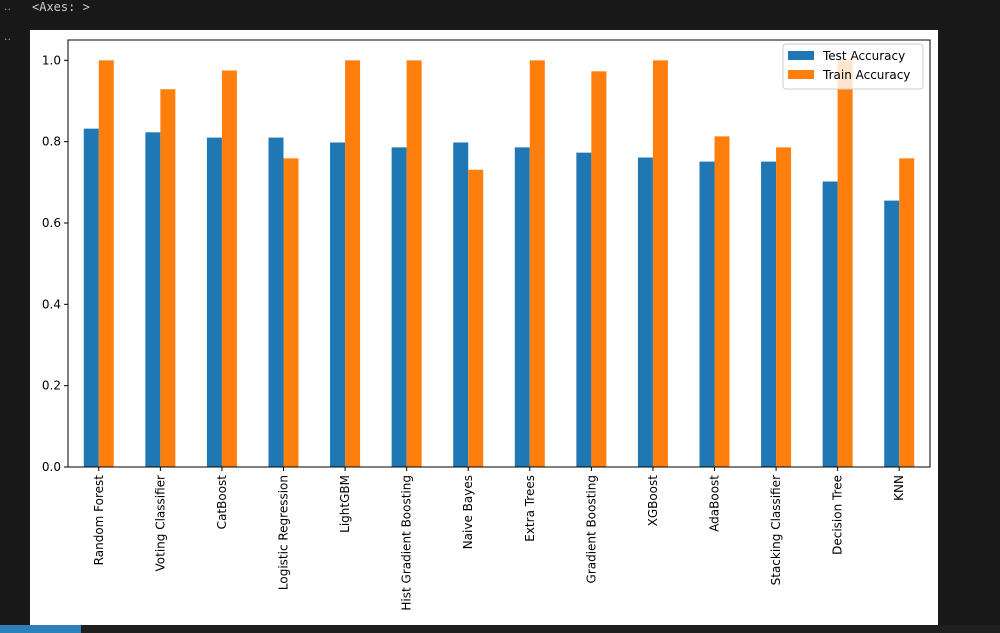  What do you see at coordinates (51, 223) in the screenshot?
I see `y-tick-label: 0.6` at bounding box center [51, 223].